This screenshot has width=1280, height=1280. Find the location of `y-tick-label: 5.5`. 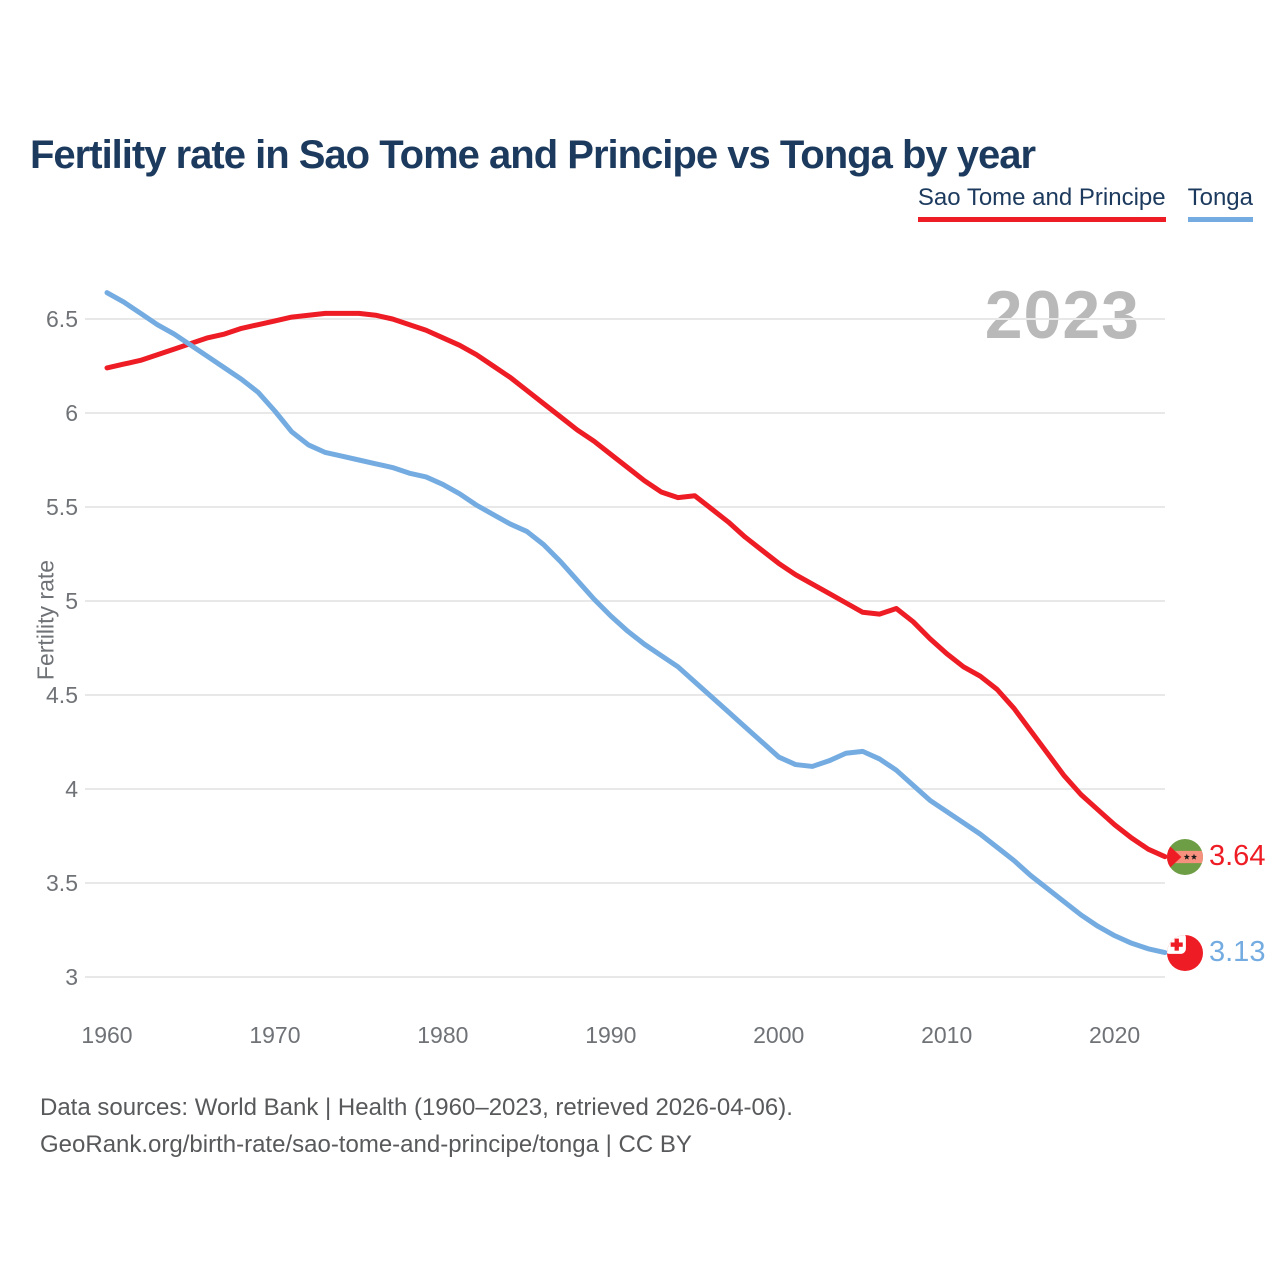

y-tick-label: 5.5 is located at coordinates (62, 507).